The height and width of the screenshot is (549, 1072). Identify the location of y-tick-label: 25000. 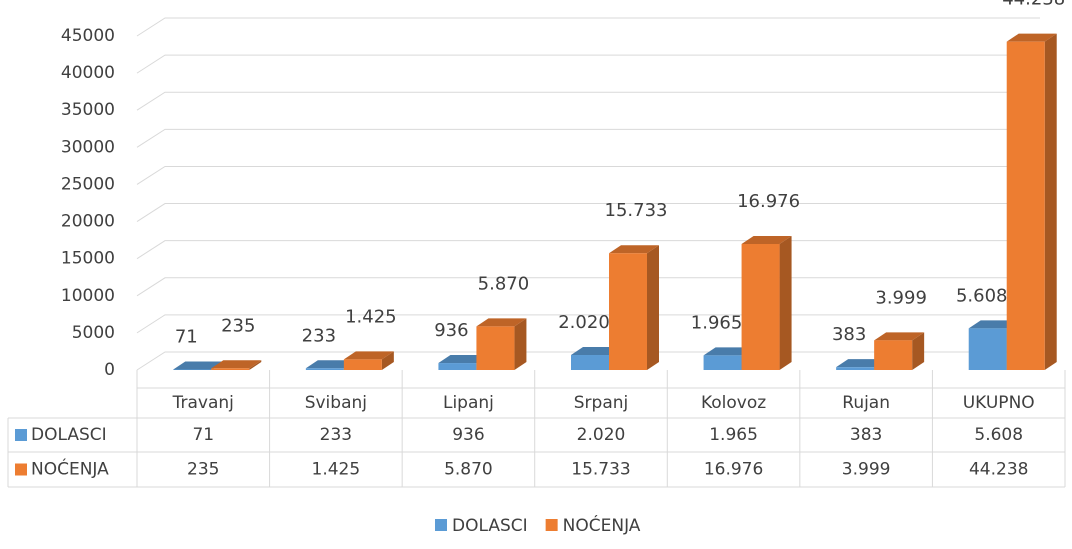
(88, 184).